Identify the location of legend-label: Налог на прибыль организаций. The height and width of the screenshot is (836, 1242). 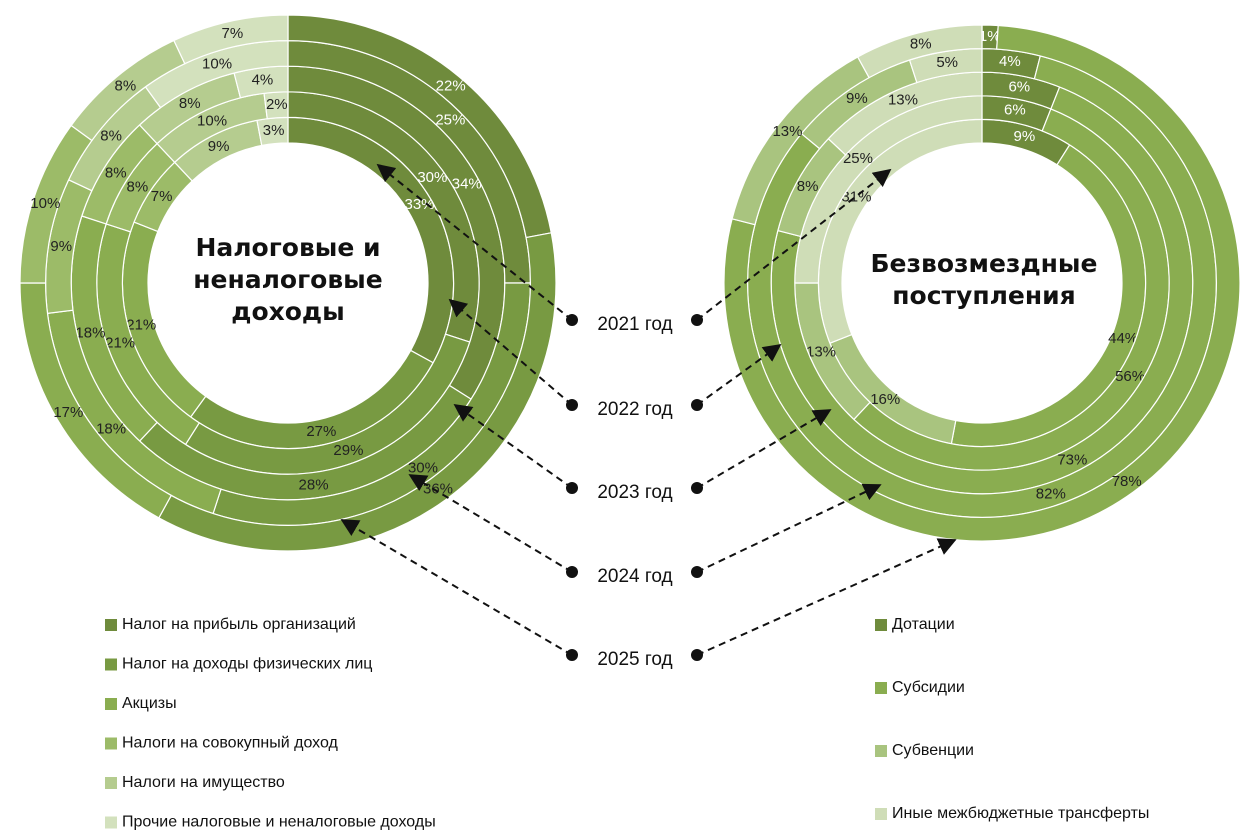
(239, 624).